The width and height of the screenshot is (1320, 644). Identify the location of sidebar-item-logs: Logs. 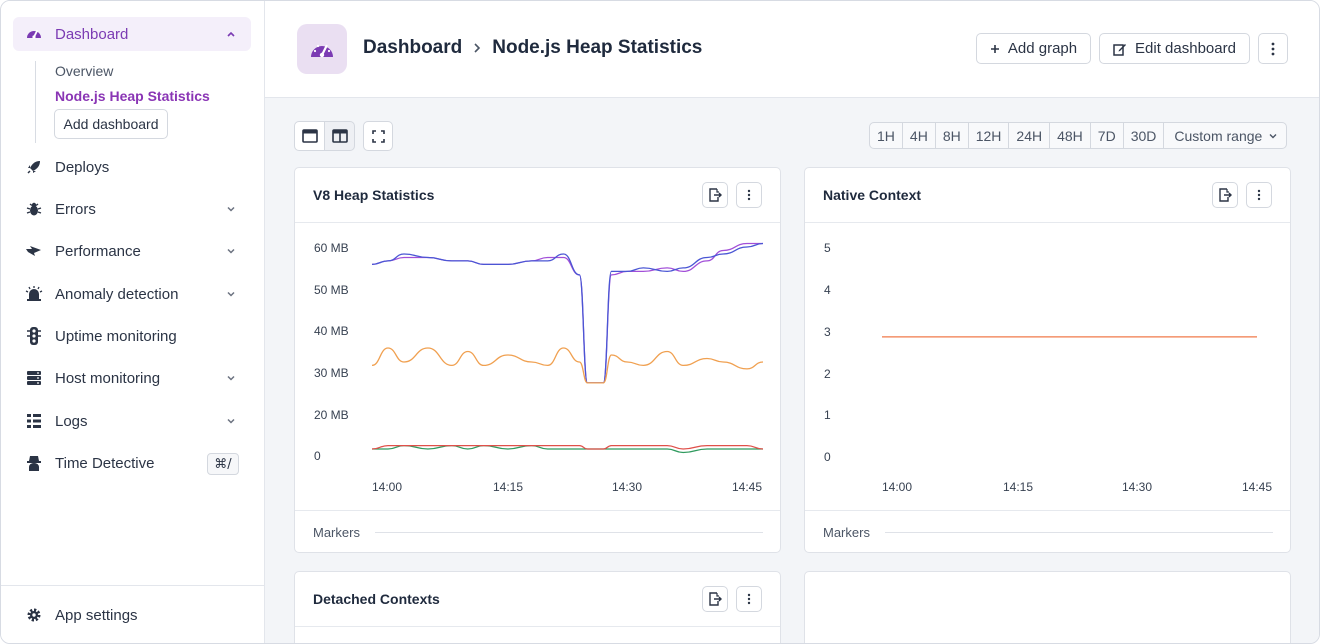
(132, 421).